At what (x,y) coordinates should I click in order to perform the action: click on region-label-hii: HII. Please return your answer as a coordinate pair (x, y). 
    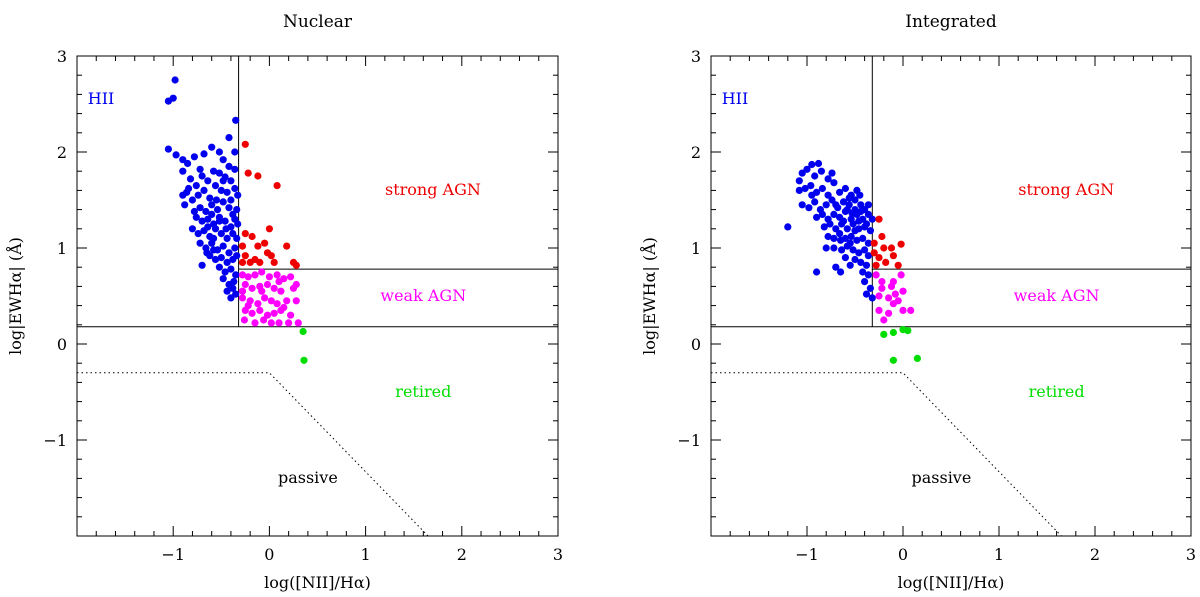
    Looking at the image, I should click on (735, 98).